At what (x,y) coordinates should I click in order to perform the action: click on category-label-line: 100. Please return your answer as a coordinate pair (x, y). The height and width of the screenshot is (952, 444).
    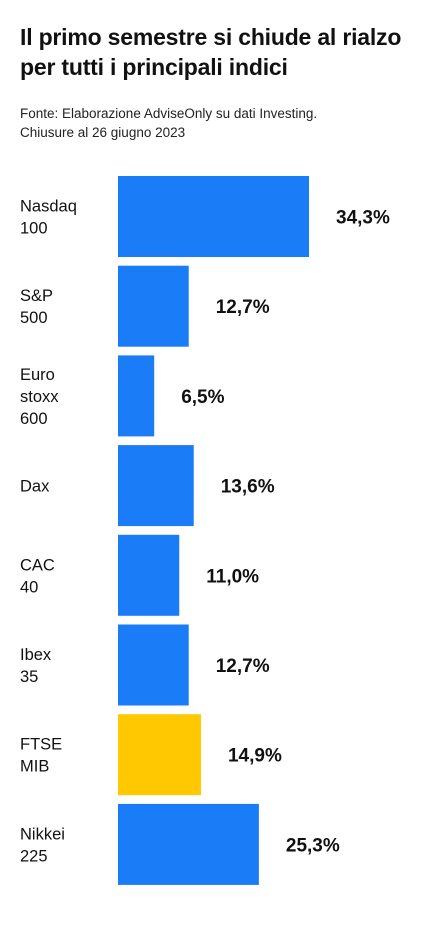
    Looking at the image, I should click on (34, 229).